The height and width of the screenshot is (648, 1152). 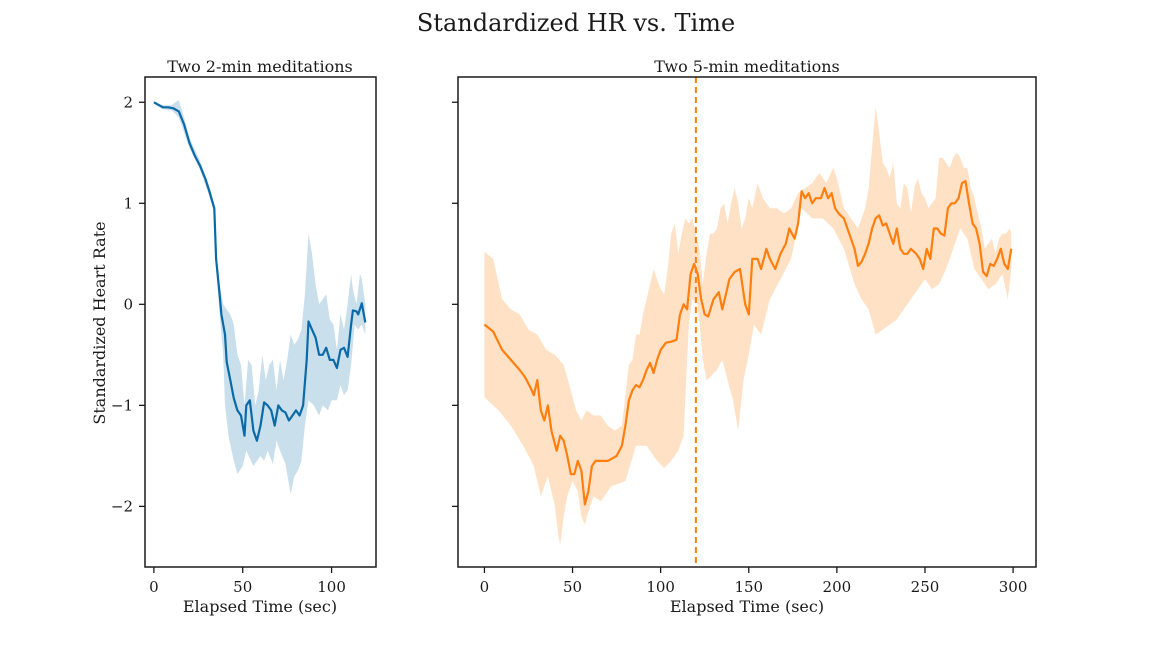 What do you see at coordinates (925, 587) in the screenshot?
I see `x-tick-label: 250` at bounding box center [925, 587].